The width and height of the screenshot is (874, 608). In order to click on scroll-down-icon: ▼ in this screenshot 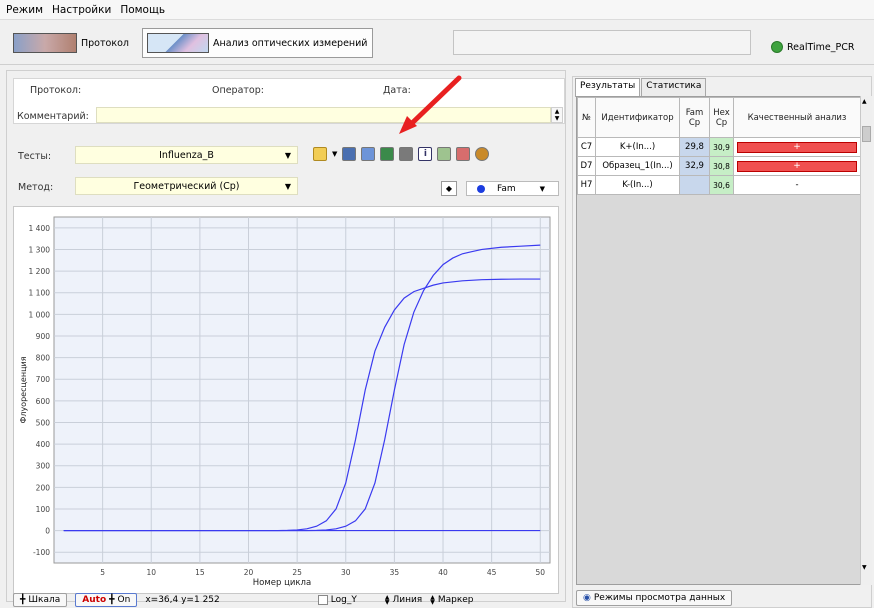, I will do `click(864, 567)`.